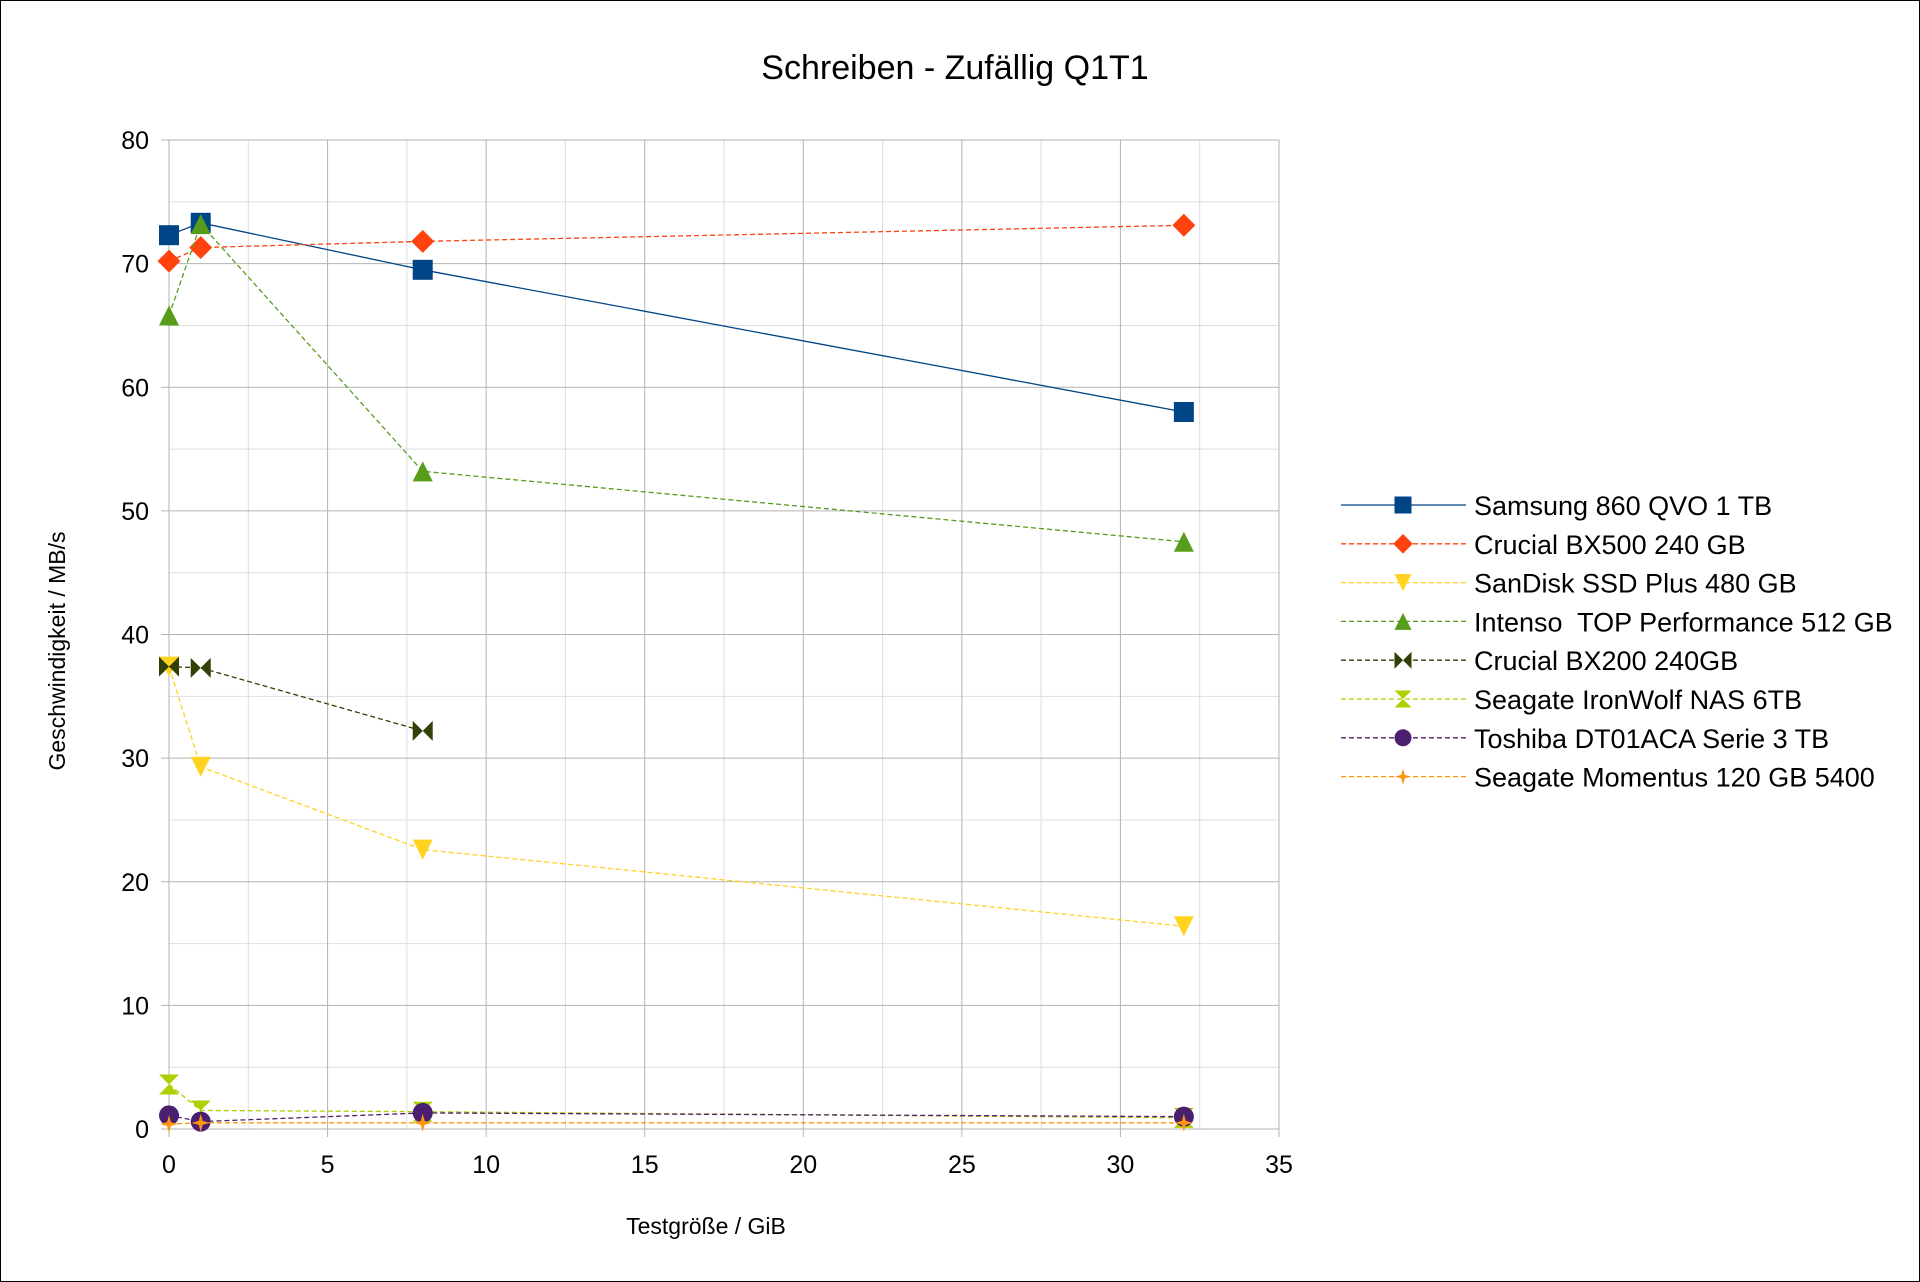  What do you see at coordinates (954, 68) in the screenshot?
I see `chart-title: Schreiben - Zufällig Q1T1` at bounding box center [954, 68].